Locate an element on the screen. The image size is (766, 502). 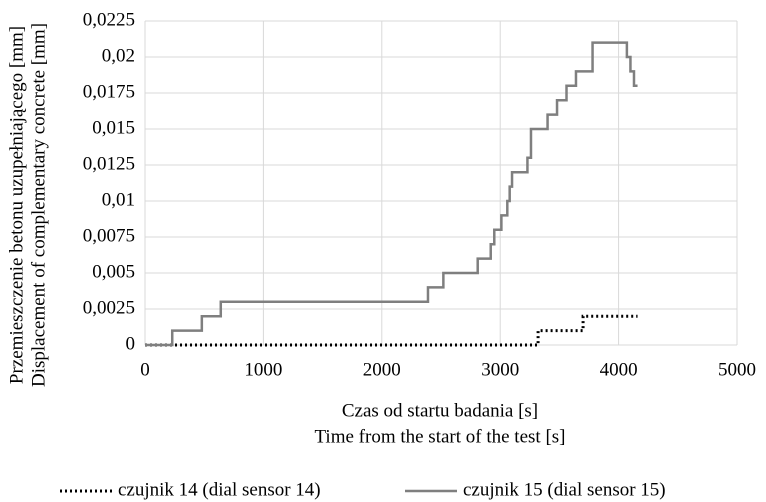
x-axis-title: Time from the start of the test [s] is located at coordinates (439, 436).